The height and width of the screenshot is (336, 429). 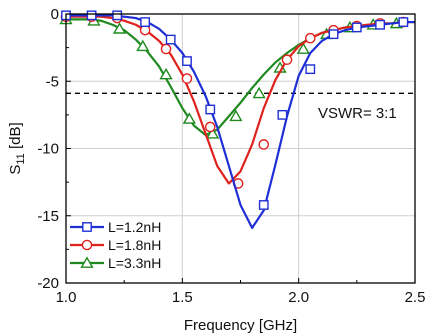 What do you see at coordinates (55, 14) in the screenshot?
I see `y-tick-label: 0` at bounding box center [55, 14].